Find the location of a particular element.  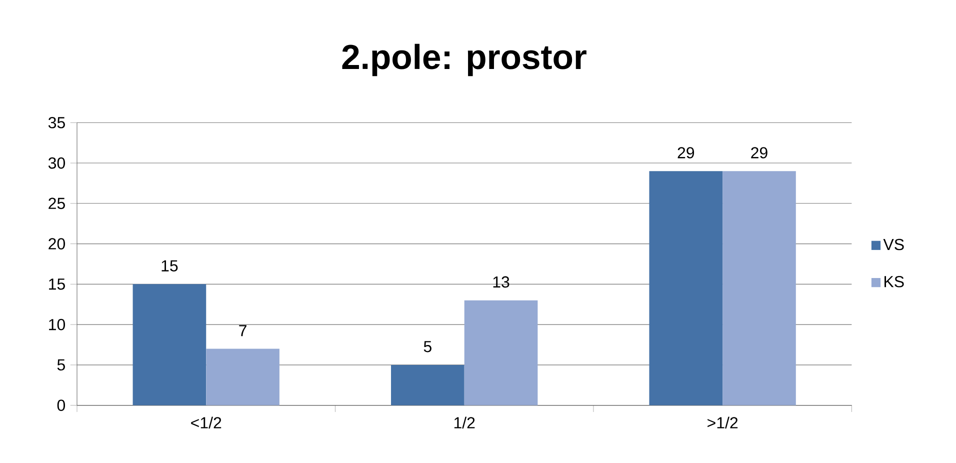

data-label: 13 is located at coordinates (501, 282).